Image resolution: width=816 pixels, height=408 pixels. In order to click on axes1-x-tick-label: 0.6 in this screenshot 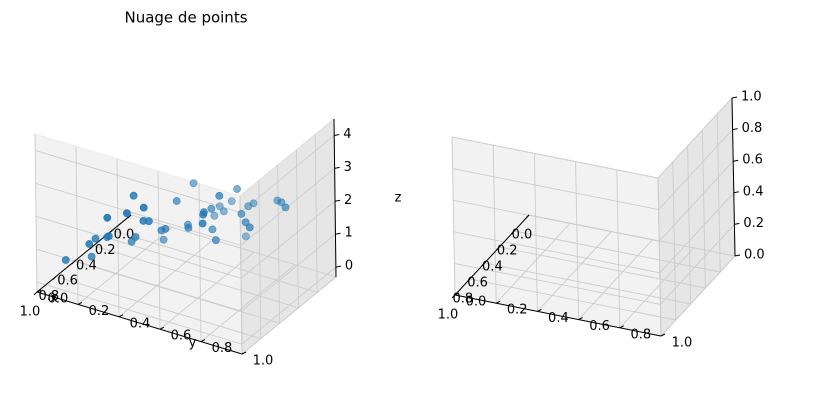, I will do `click(67, 281)`.